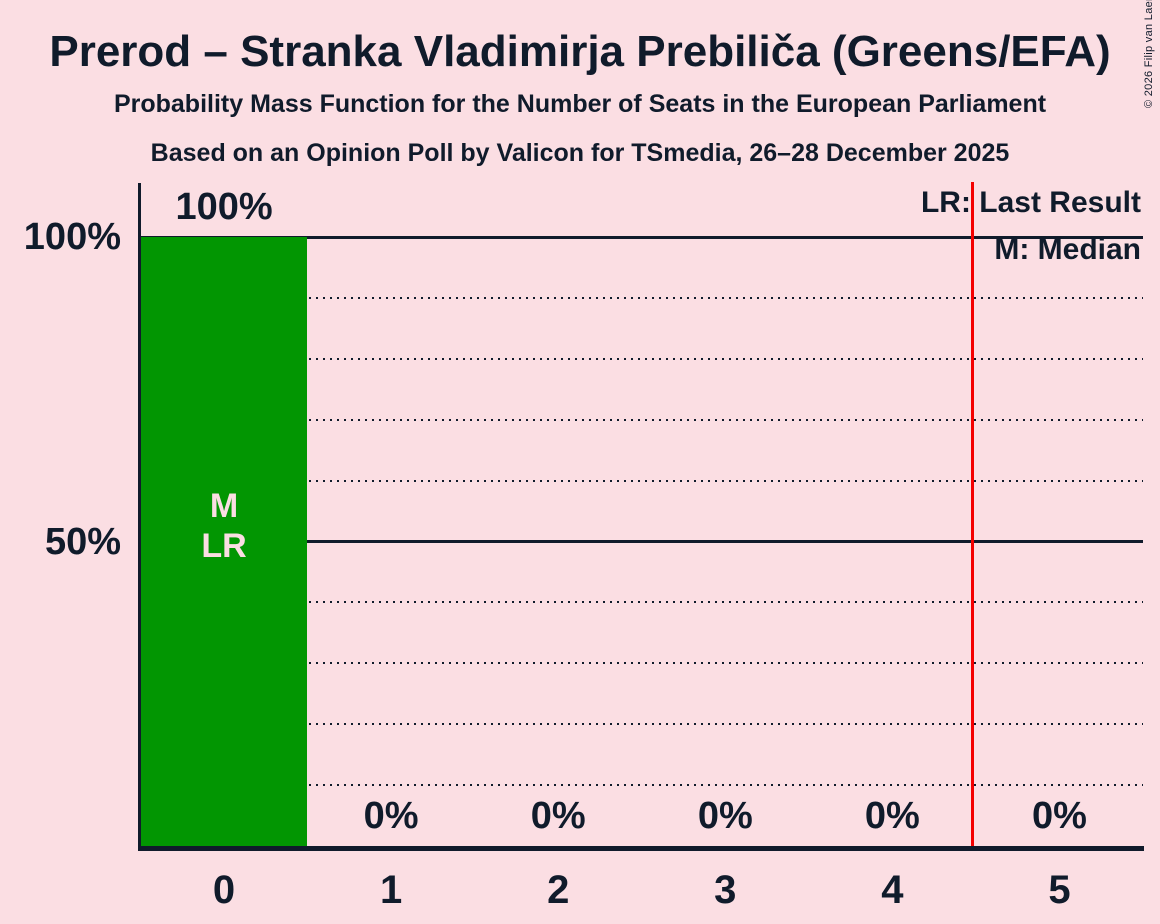  I want to click on bar-value-label-4: 0%, so click(892, 816).